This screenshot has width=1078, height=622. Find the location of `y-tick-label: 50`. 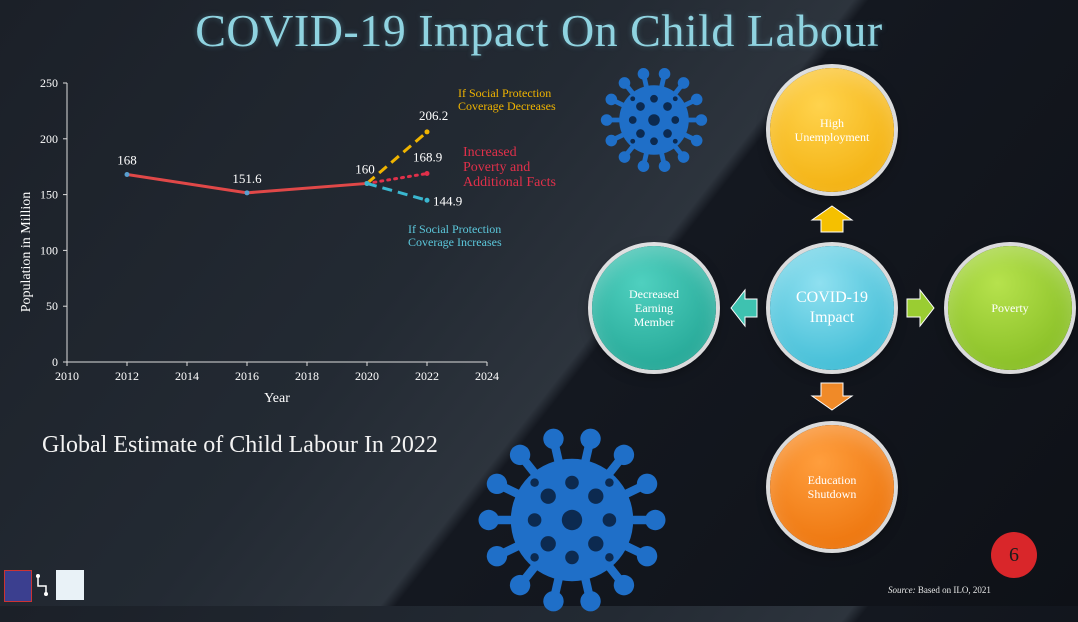

y-tick-label: 50 is located at coordinates (52, 306).